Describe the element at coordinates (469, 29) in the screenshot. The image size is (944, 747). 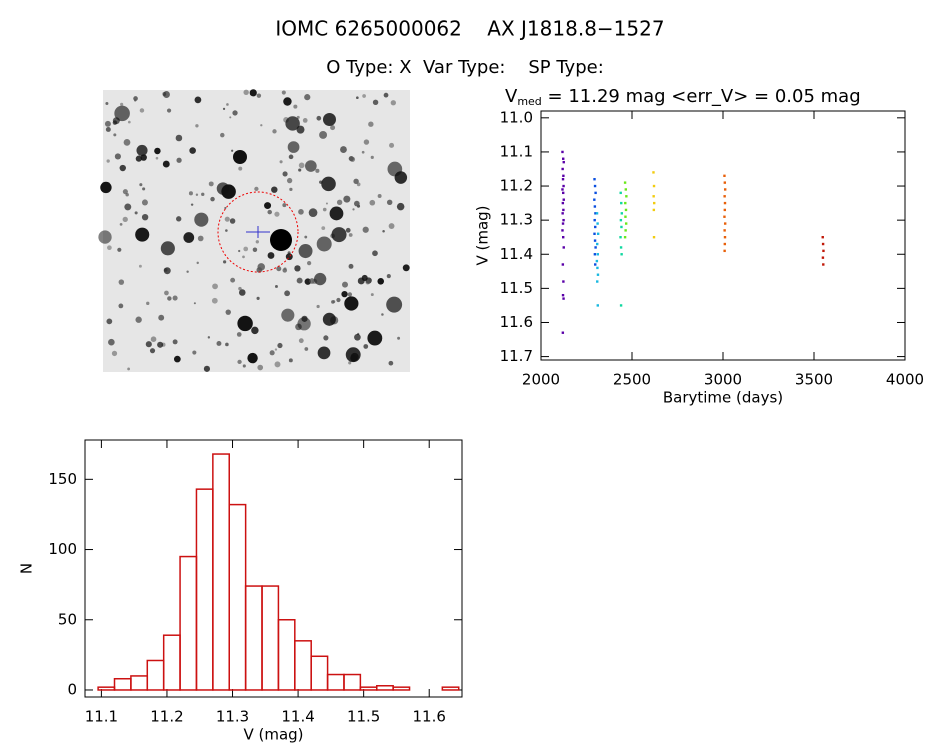
I see `page-title: IOMC 6265000062 AX J1818.8−1527` at that location.